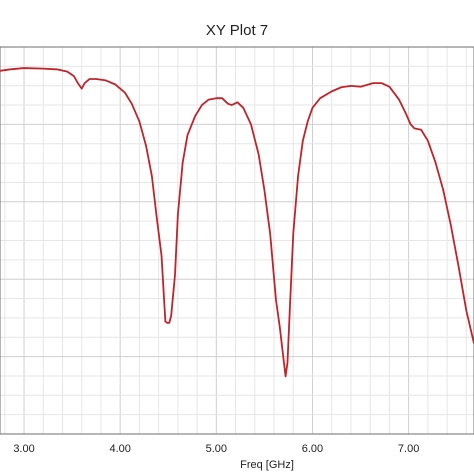 The height and width of the screenshot is (474, 474). I want to click on x-tick-label: 7.00, so click(408, 449).